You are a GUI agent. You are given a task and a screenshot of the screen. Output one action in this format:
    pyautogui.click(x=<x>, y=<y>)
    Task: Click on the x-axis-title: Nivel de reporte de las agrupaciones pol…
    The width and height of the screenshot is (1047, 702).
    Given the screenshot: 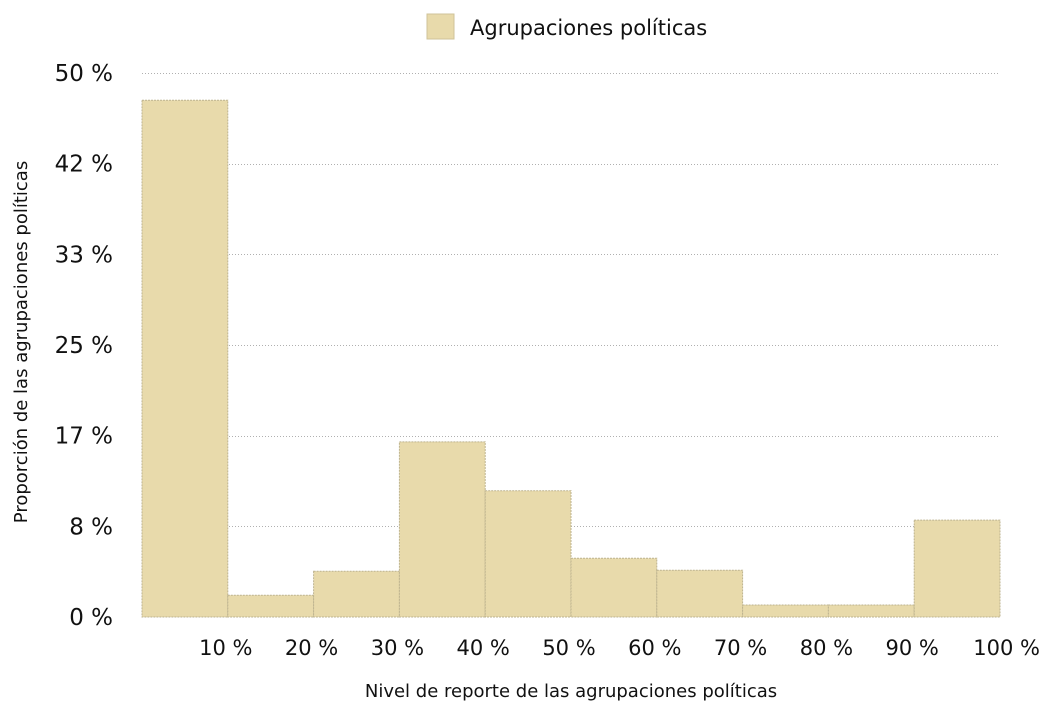 What is the action you would take?
    pyautogui.click(x=571, y=691)
    